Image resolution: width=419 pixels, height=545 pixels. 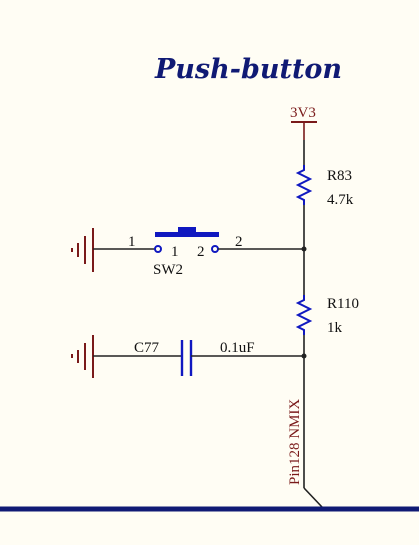 What do you see at coordinates (186, 240) in the screenshot?
I see `sw2-pushbutton-icon` at bounding box center [186, 240].